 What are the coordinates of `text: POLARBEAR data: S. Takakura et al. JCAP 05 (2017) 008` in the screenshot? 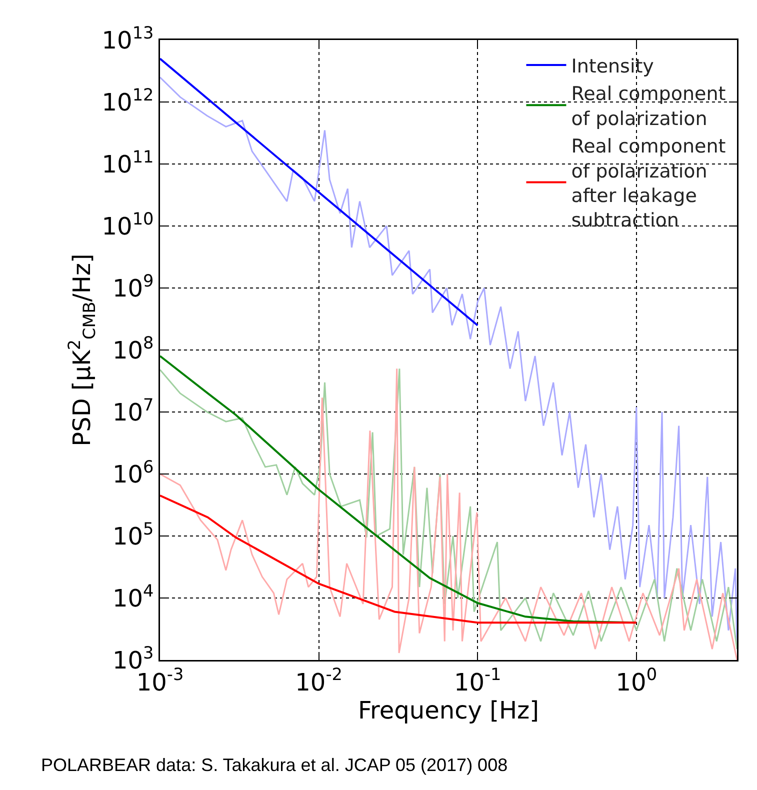 It's located at (274, 765).